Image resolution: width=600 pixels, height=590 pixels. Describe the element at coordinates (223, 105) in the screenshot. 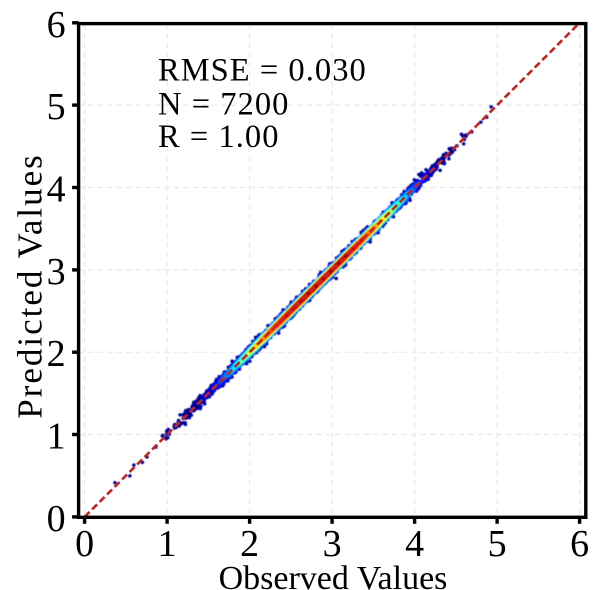

I see `svg-text: N = 7200` at that location.